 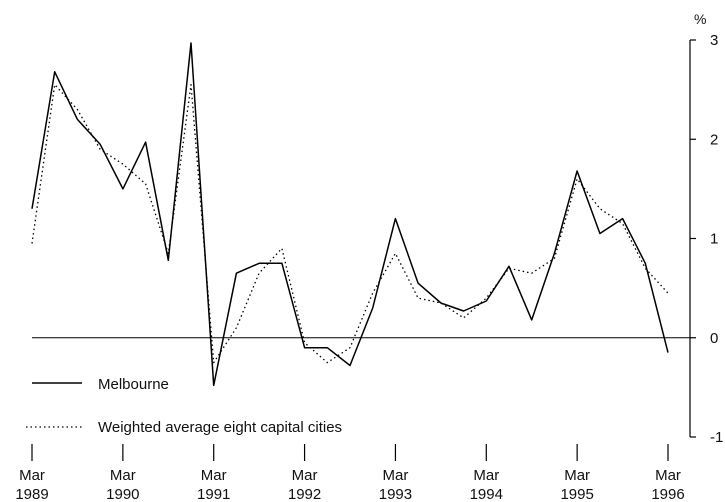 What do you see at coordinates (133, 384) in the screenshot?
I see `legend-label-melbourne: Melbourne` at bounding box center [133, 384].